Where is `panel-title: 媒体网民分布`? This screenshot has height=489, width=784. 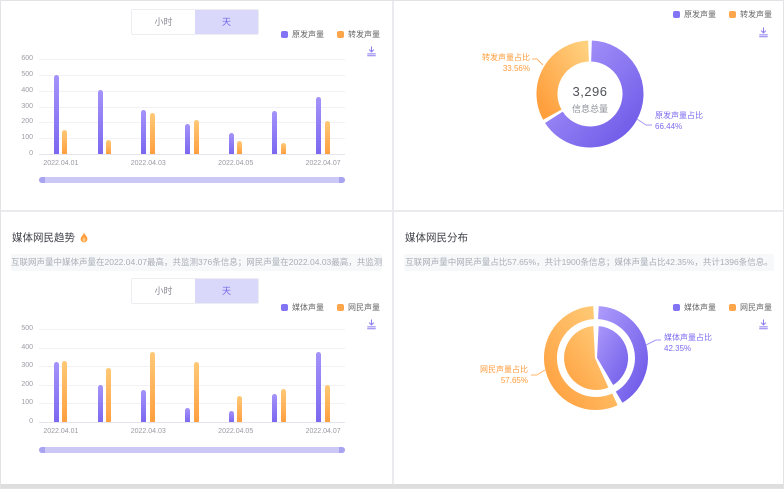
panel-title: 媒体网民分布 is located at coordinates (436, 237).